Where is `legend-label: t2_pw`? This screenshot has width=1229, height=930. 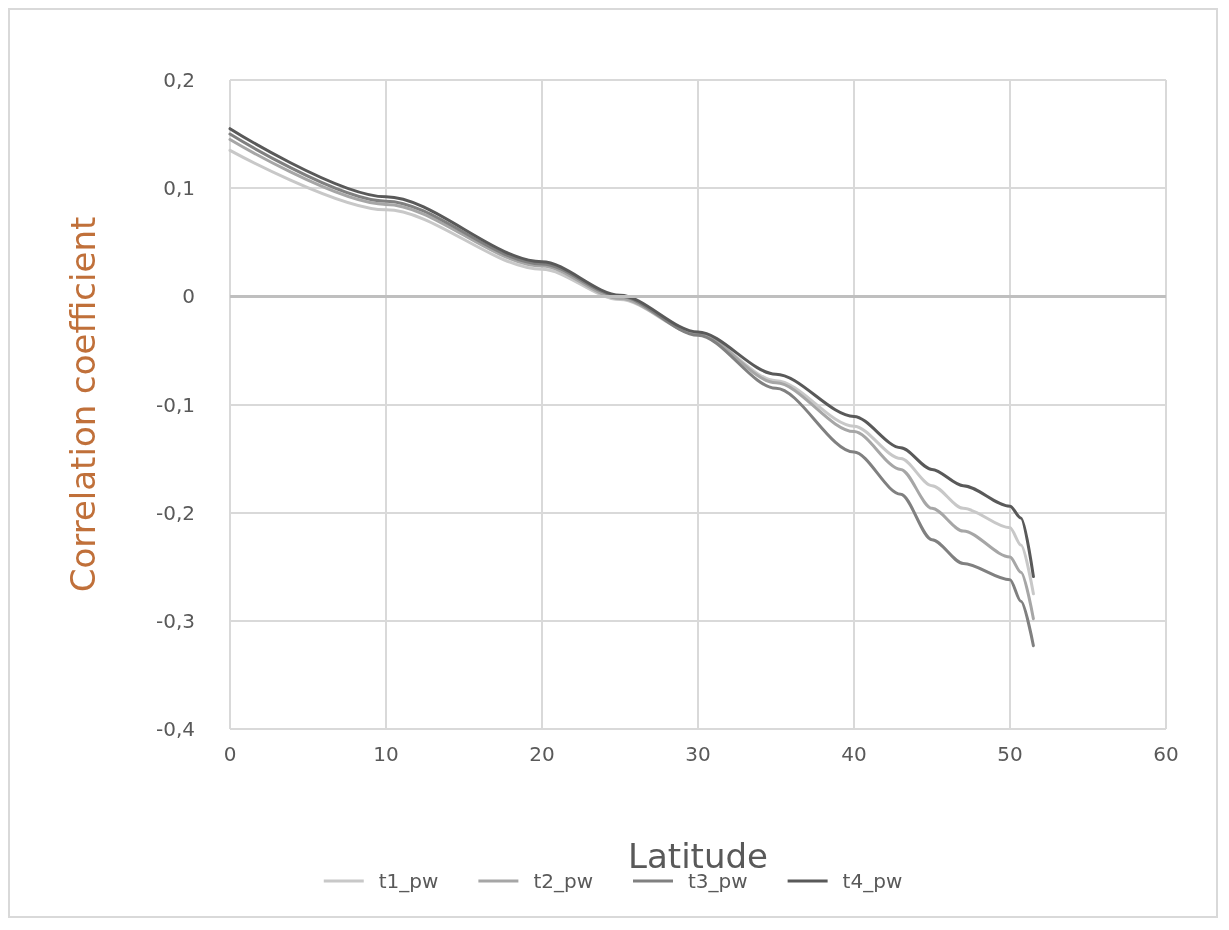 legend-label: t2_pw is located at coordinates (563, 881).